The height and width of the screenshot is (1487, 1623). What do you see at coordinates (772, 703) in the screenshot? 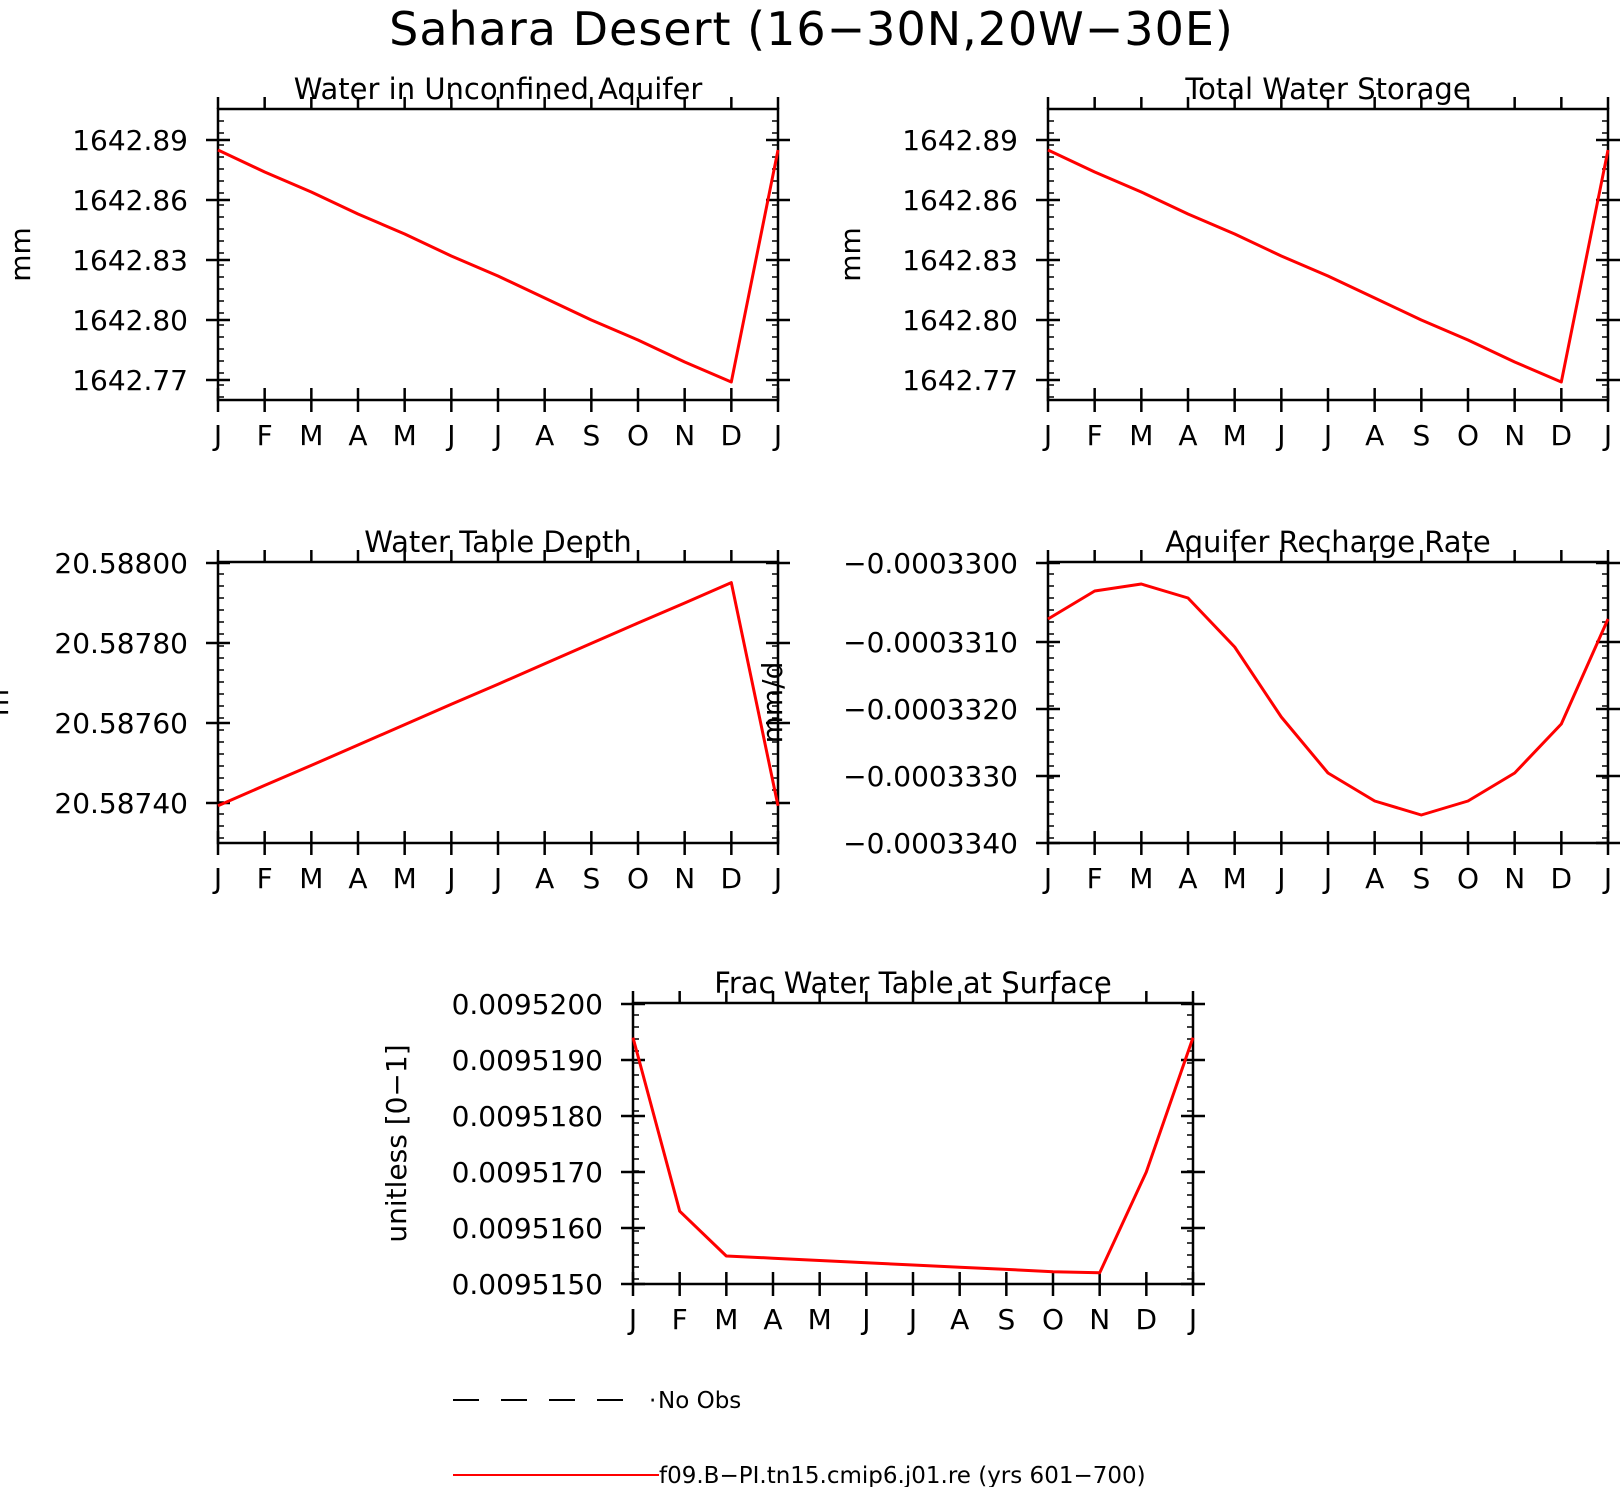
I see `y-axis-label: mm/d` at bounding box center [772, 703].